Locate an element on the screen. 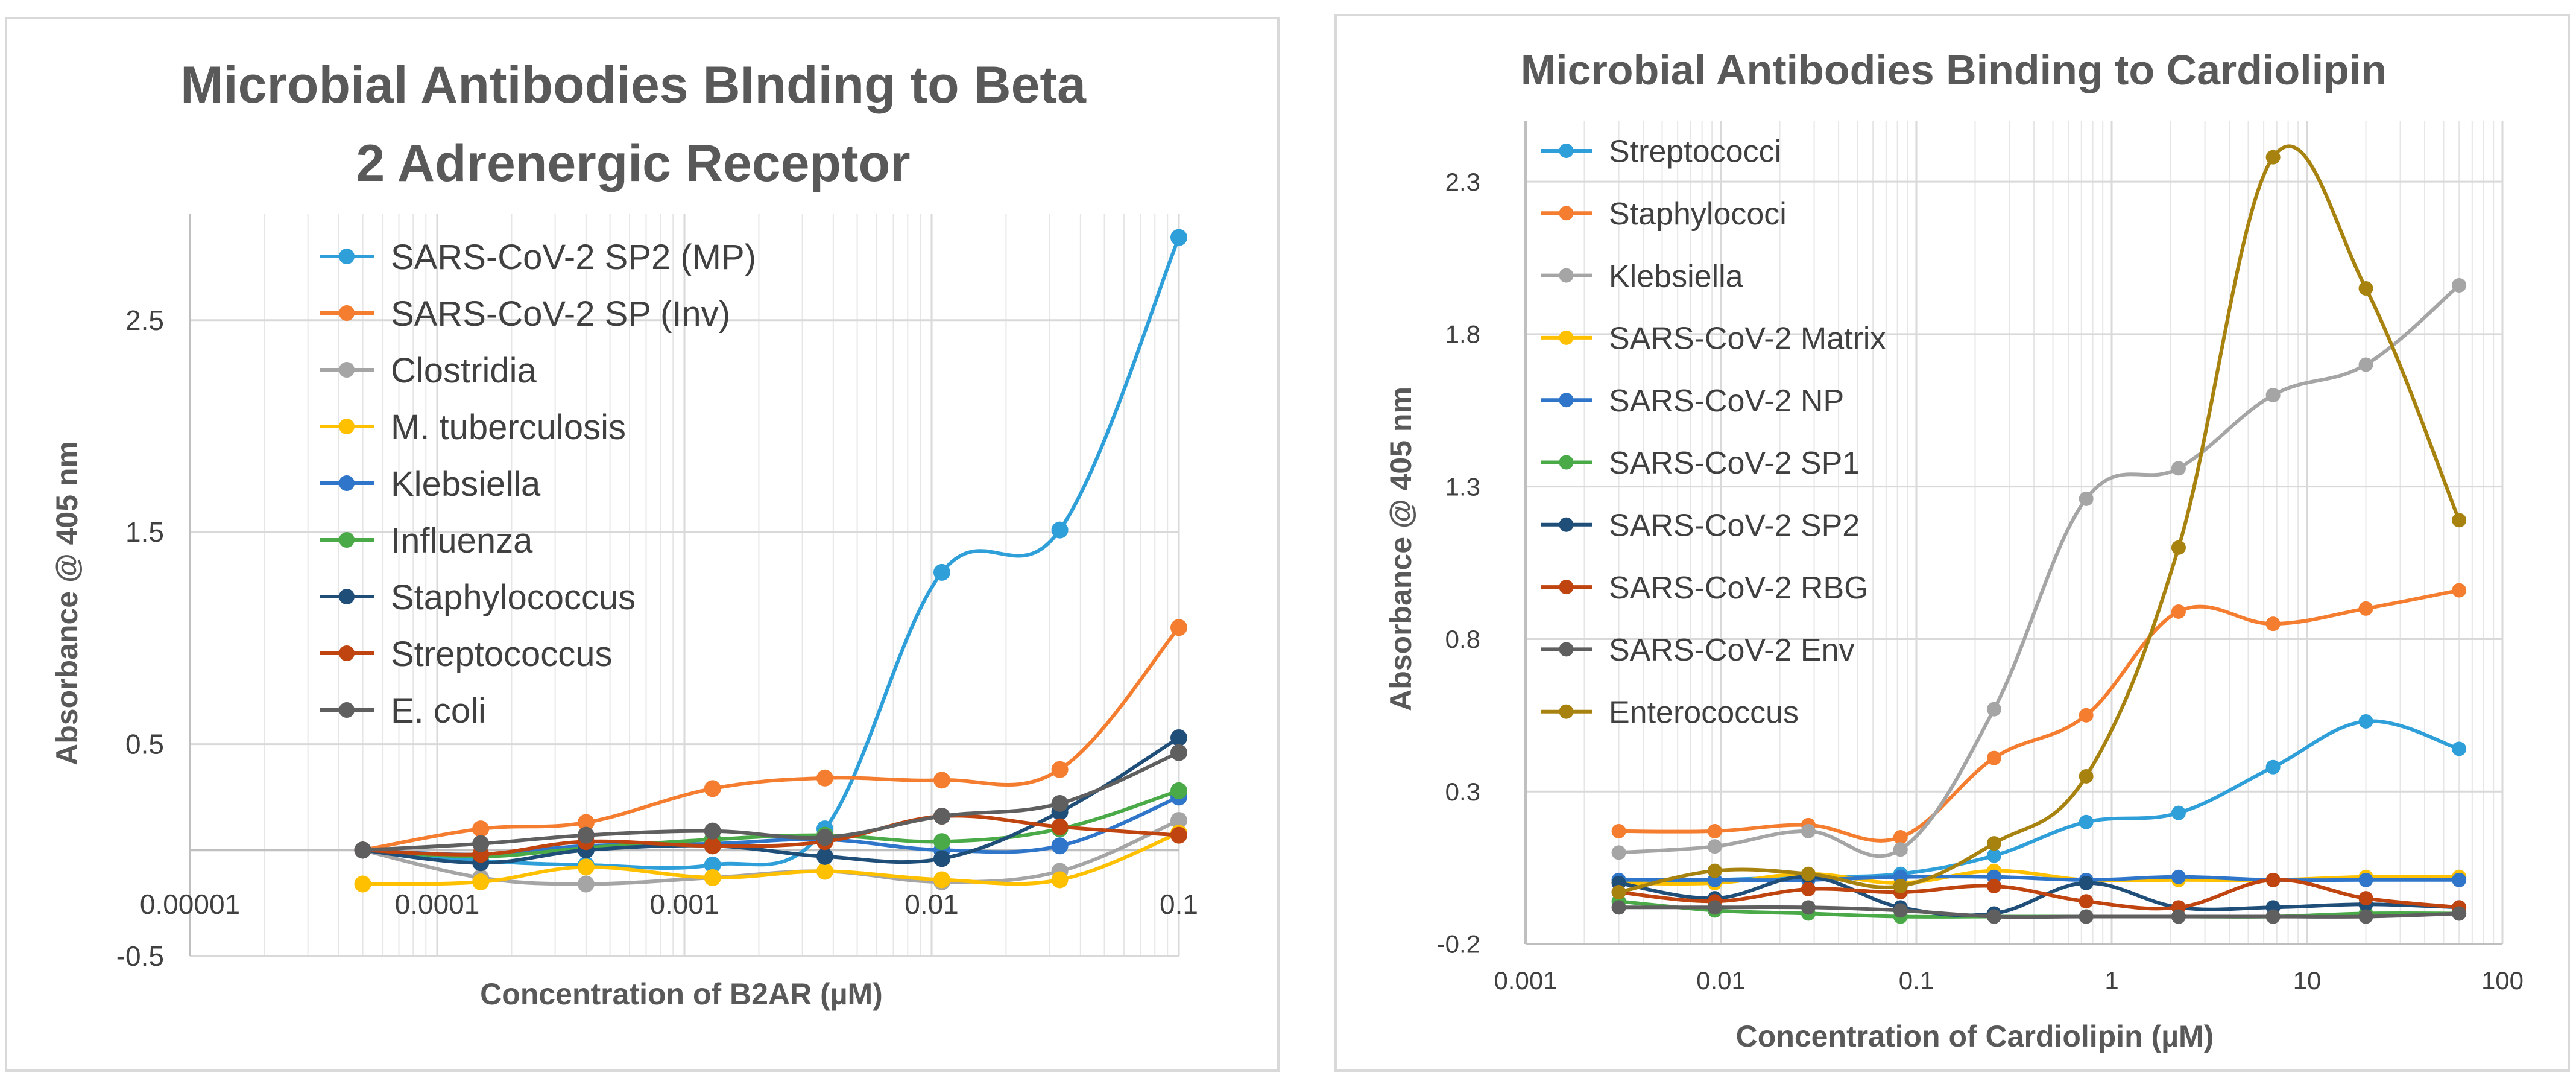 The image size is (2576, 1090). y-tick-label: 1.5 is located at coordinates (144, 532).